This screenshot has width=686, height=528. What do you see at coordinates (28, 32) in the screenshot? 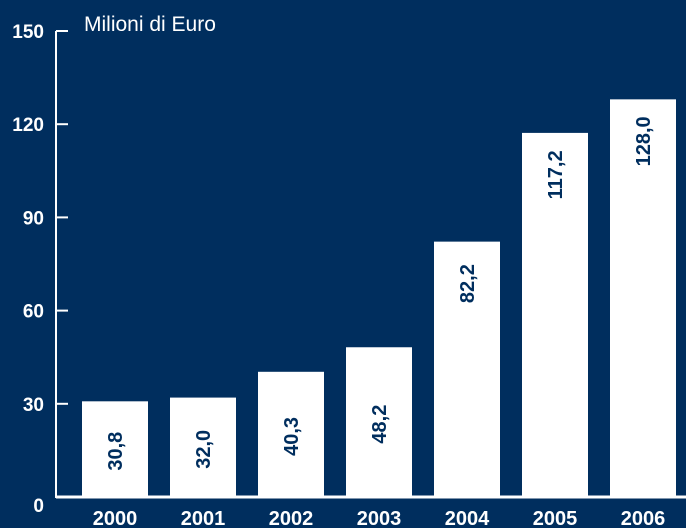
I see `y-tick-label: 150` at bounding box center [28, 32].